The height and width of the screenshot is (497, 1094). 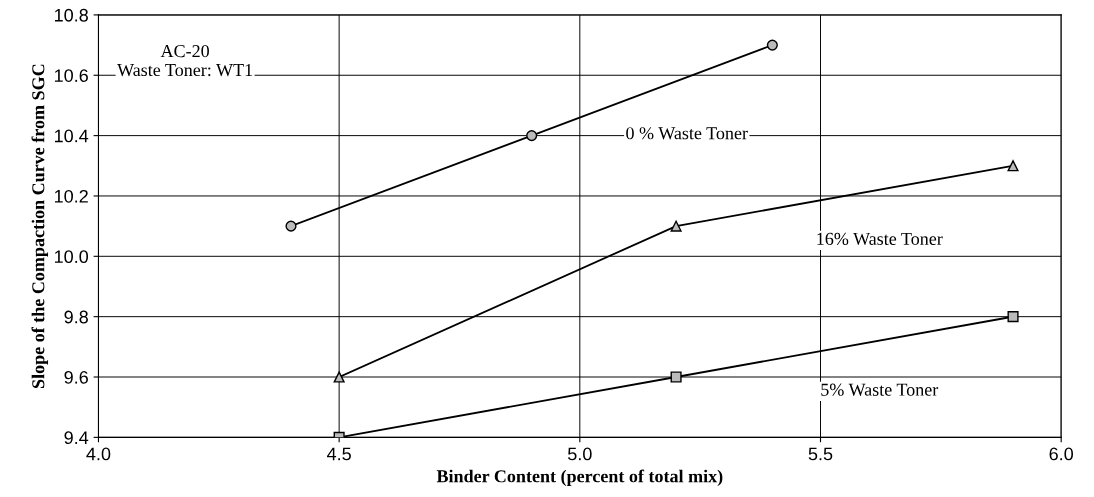 What do you see at coordinates (76, 317) in the screenshot?
I see `y-tick-label: 9.8` at bounding box center [76, 317].